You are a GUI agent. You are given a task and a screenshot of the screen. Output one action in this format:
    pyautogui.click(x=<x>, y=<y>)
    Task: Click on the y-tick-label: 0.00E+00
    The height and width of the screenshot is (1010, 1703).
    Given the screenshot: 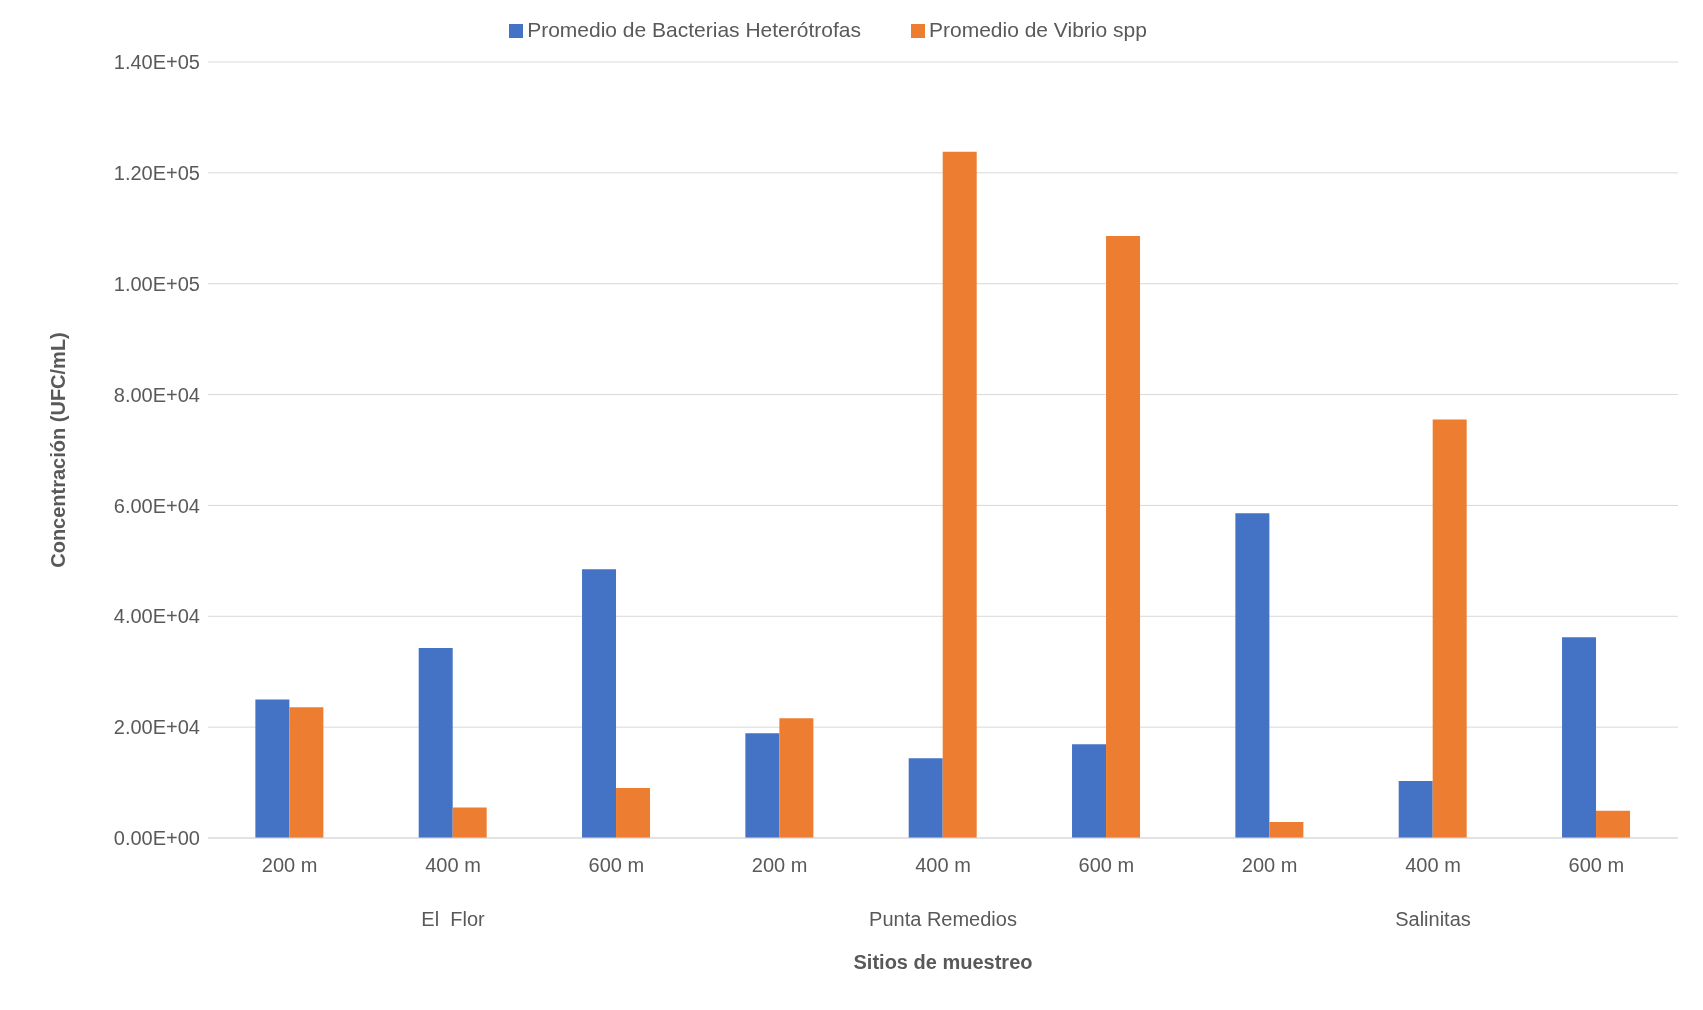 What is the action you would take?
    pyautogui.click(x=156, y=838)
    